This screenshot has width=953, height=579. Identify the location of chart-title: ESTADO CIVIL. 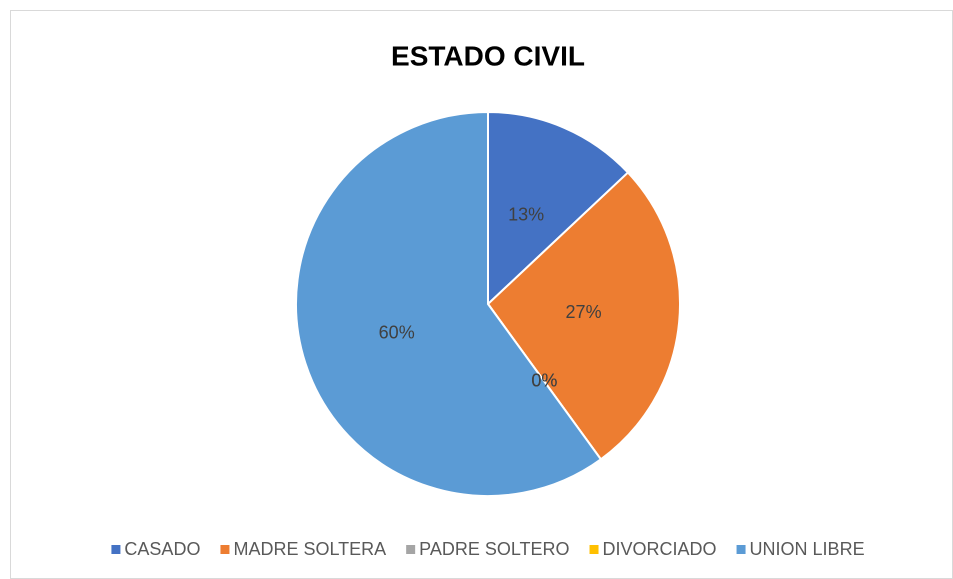
(488, 55).